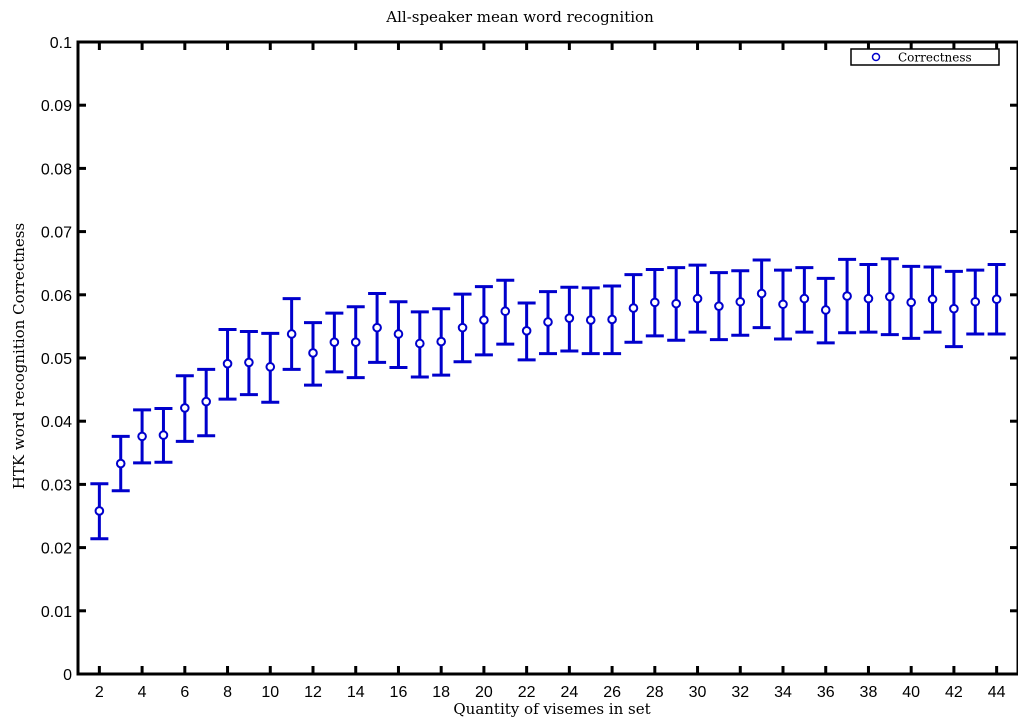 This screenshot has height=720, width=1018. I want to click on y-tick-labels: 0 0.01 0.02 0.03 0.04 0.05 0.06 0.07 0.08 0.09 0.1, so click(56, 359).